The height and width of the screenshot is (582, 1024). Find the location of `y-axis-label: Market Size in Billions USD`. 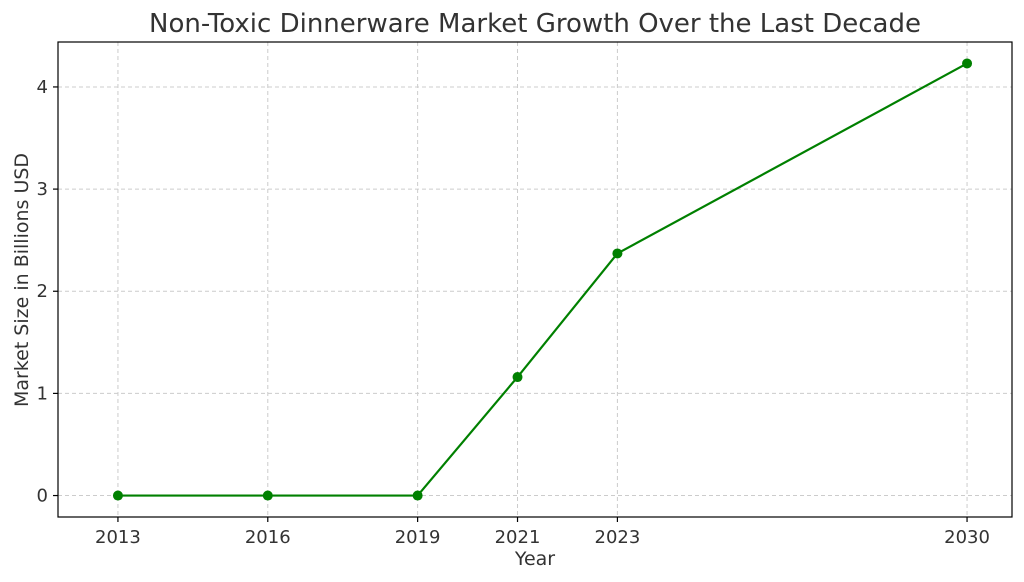

y-axis-label: Market Size in Billions USD is located at coordinates (22, 280).